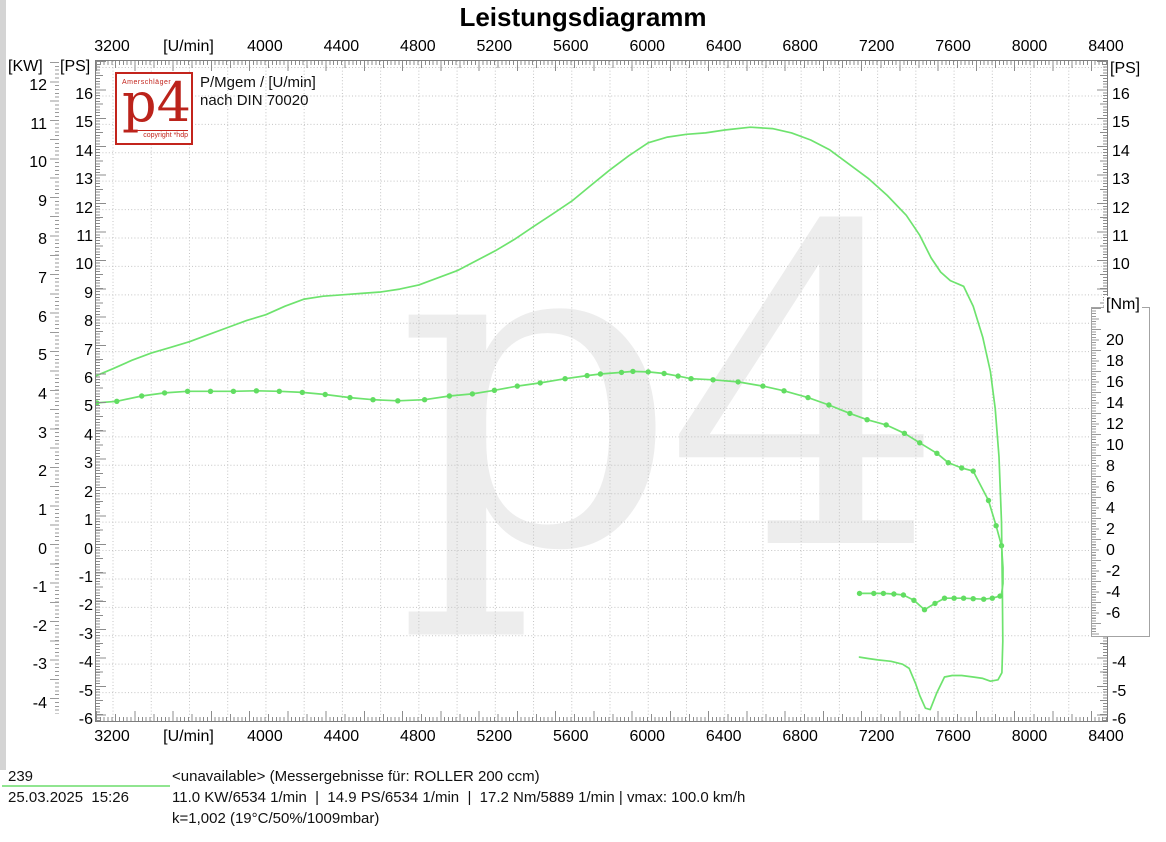  I want to click on ps-left-axis-header: [PS], so click(75, 66).